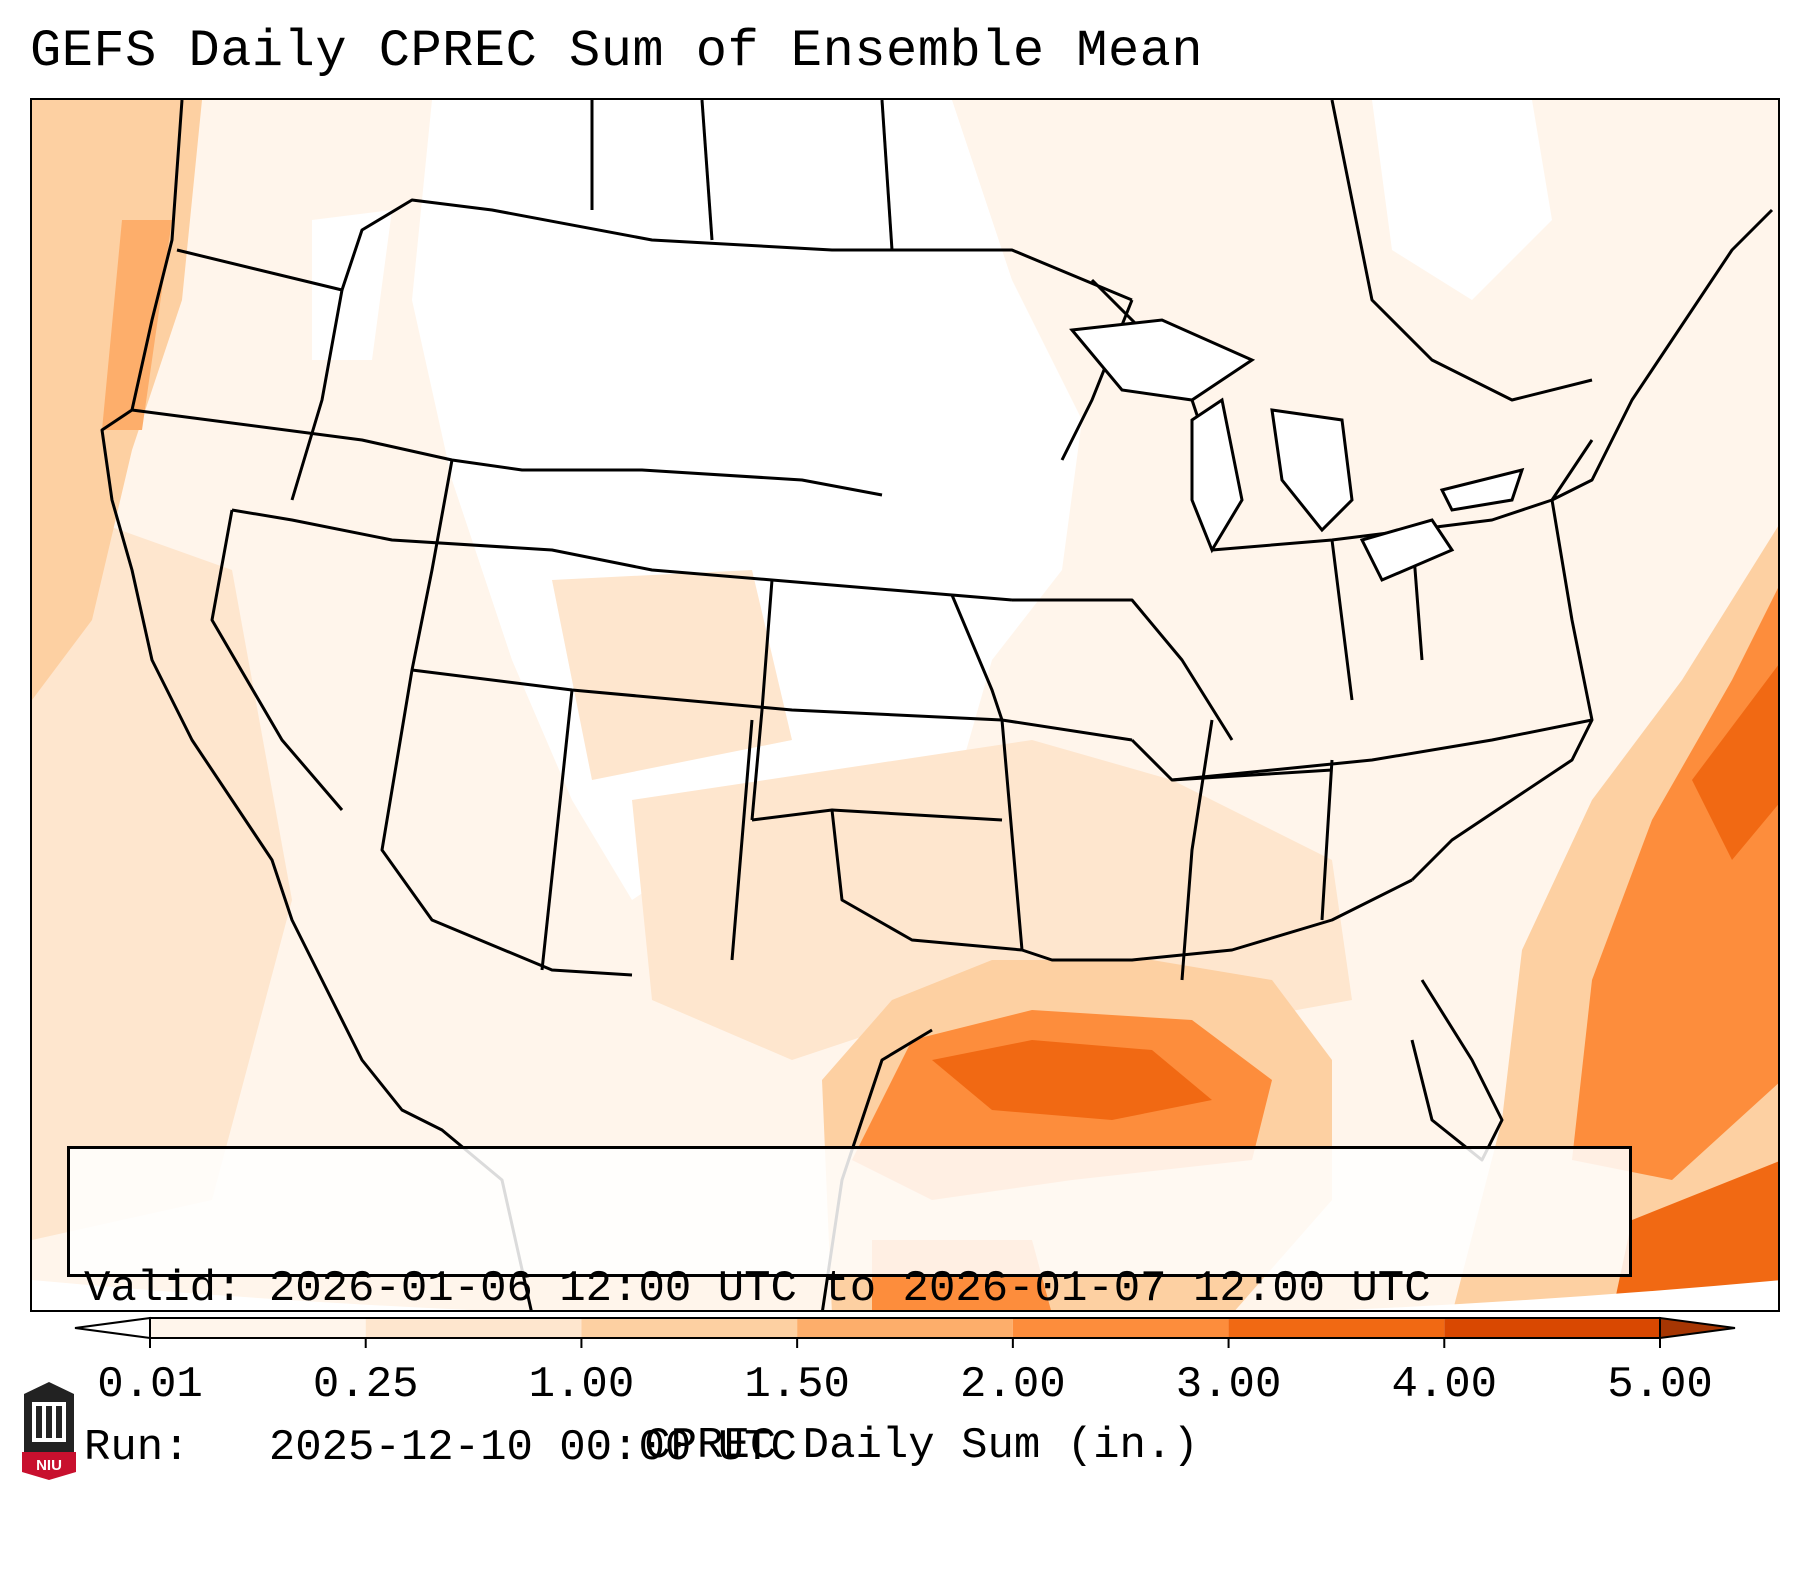 This screenshot has height=1581, width=1803. What do you see at coordinates (581, 1385) in the screenshot?
I see `colorbar-tick-label: 1.00` at bounding box center [581, 1385].